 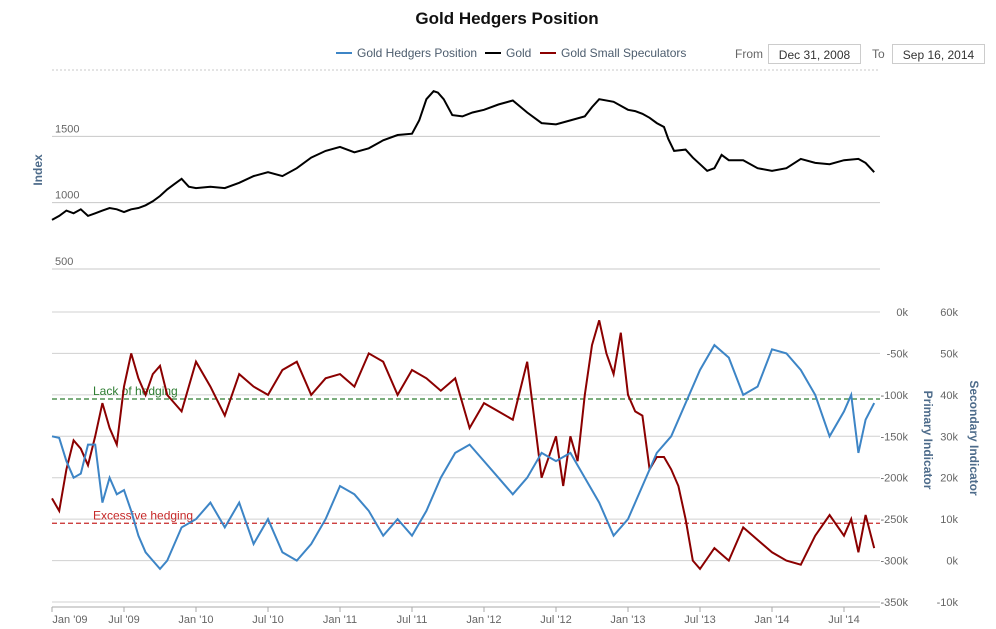 What do you see at coordinates (902, 313) in the screenshot?
I see `primary-tick-label: 0k` at bounding box center [902, 313].